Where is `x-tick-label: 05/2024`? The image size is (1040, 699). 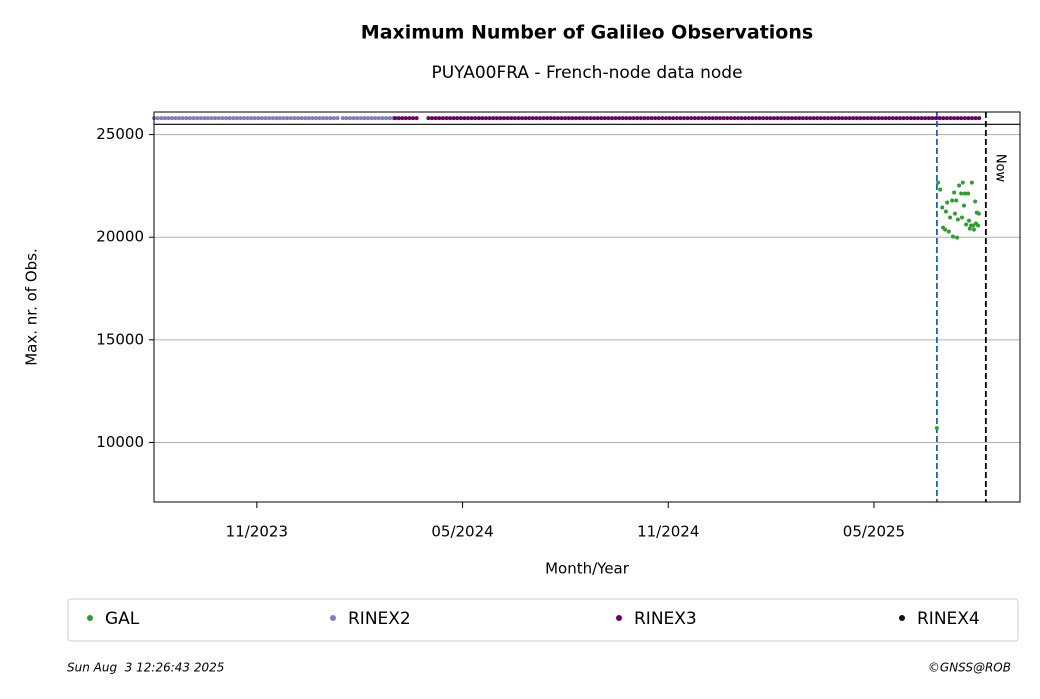
x-tick-label: 05/2024 is located at coordinates (462, 532).